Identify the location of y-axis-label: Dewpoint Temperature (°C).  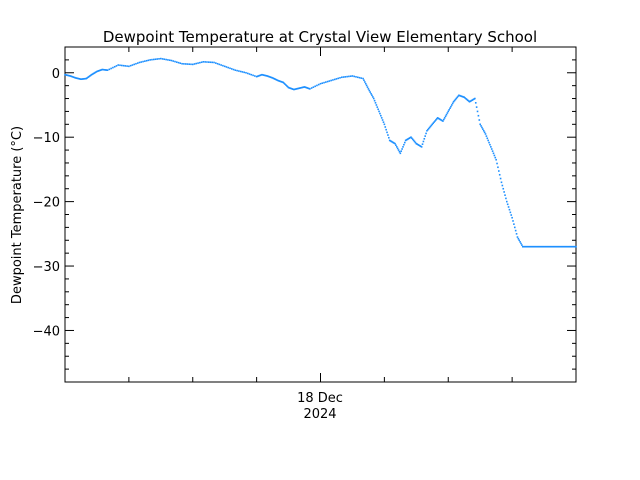
(17, 215).